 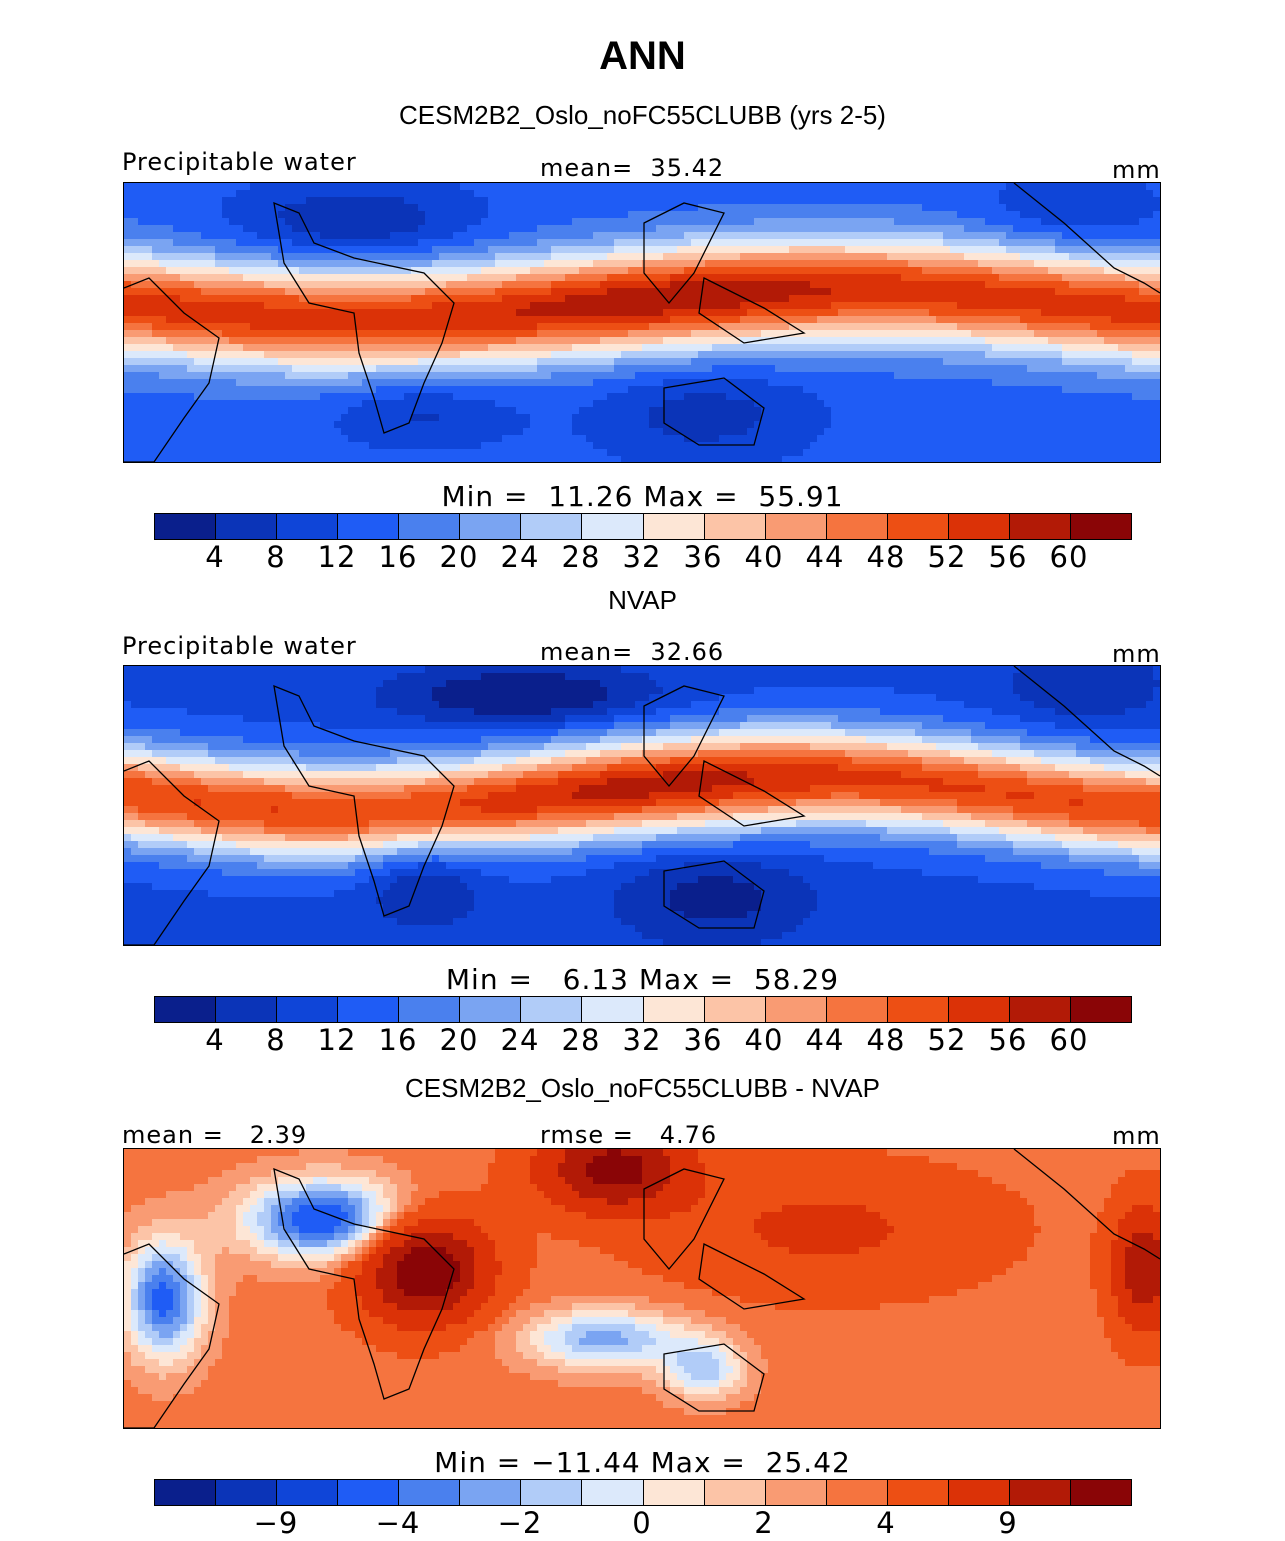 What do you see at coordinates (398, 557) in the screenshot?
I see `colorbar-tick-label: 16` at bounding box center [398, 557].